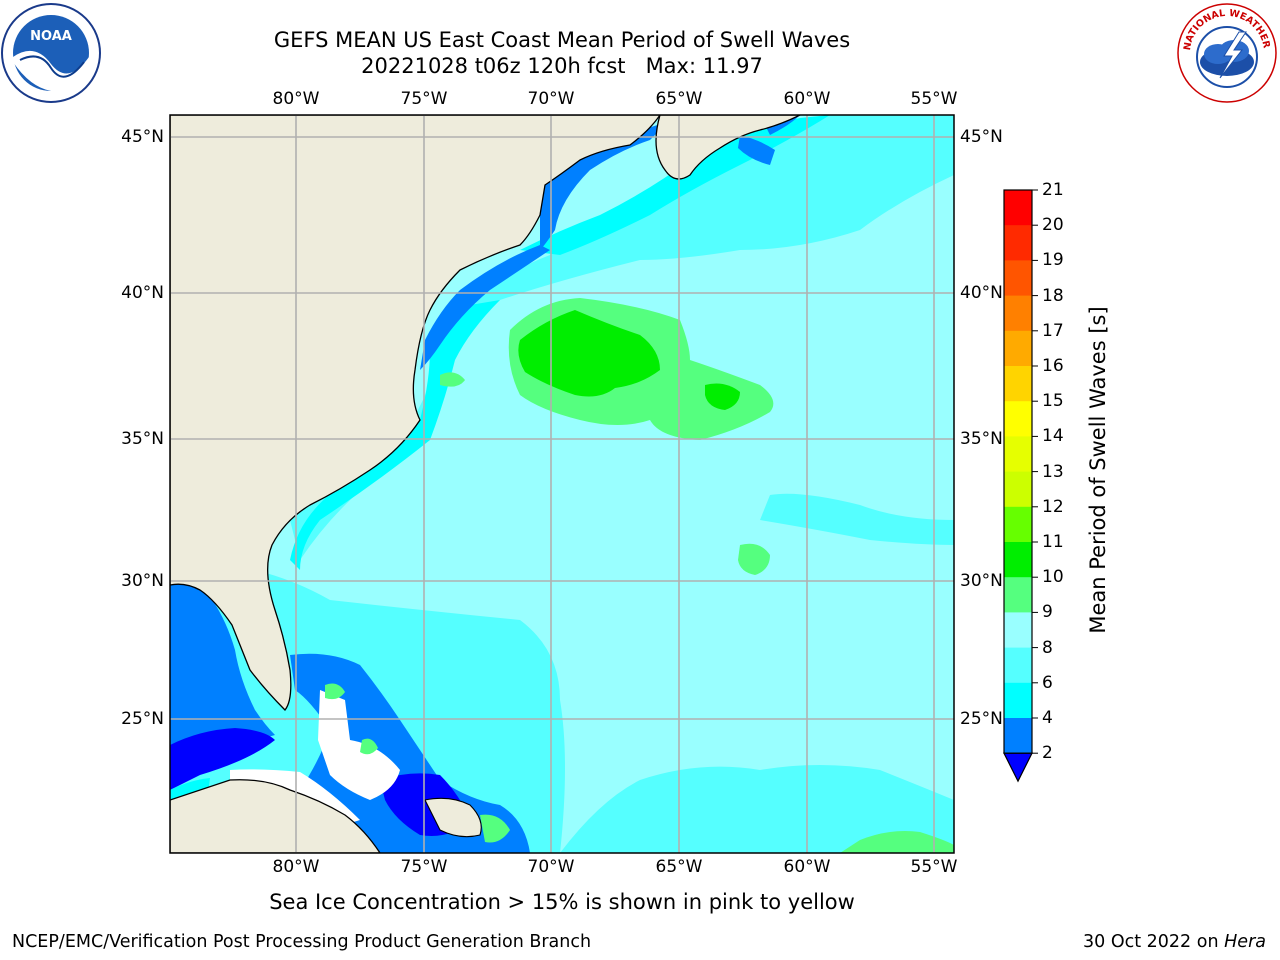 This screenshot has height=960, width=1280. Describe the element at coordinates (1053, 577) in the screenshot. I see `colorbar-tick-label: 10` at that location.